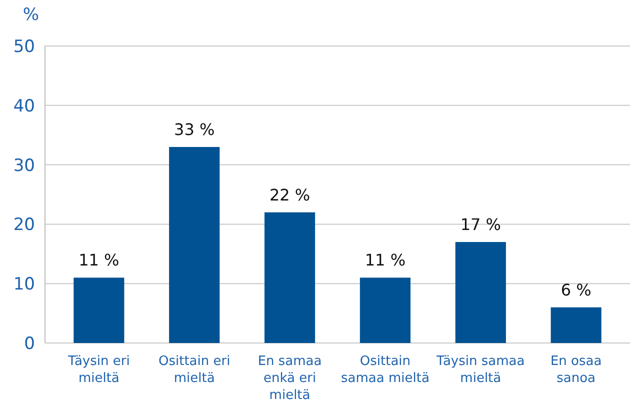  Describe the element at coordinates (24, 166) in the screenshot. I see `y-tick-label: 30` at that location.